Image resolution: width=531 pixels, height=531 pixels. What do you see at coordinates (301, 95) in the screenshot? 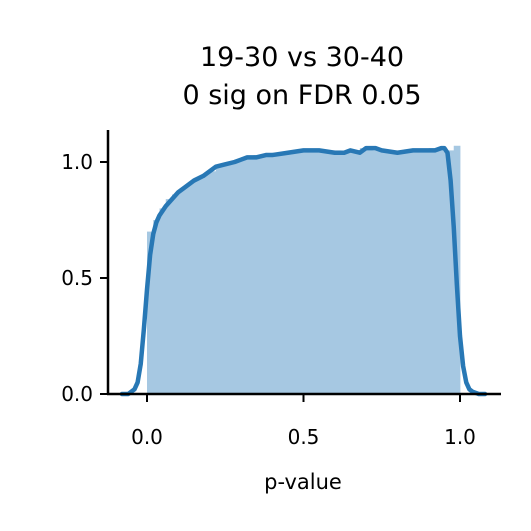
I see `chart-title-line-2: 0 sig on FDR 0.05` at bounding box center [301, 95].